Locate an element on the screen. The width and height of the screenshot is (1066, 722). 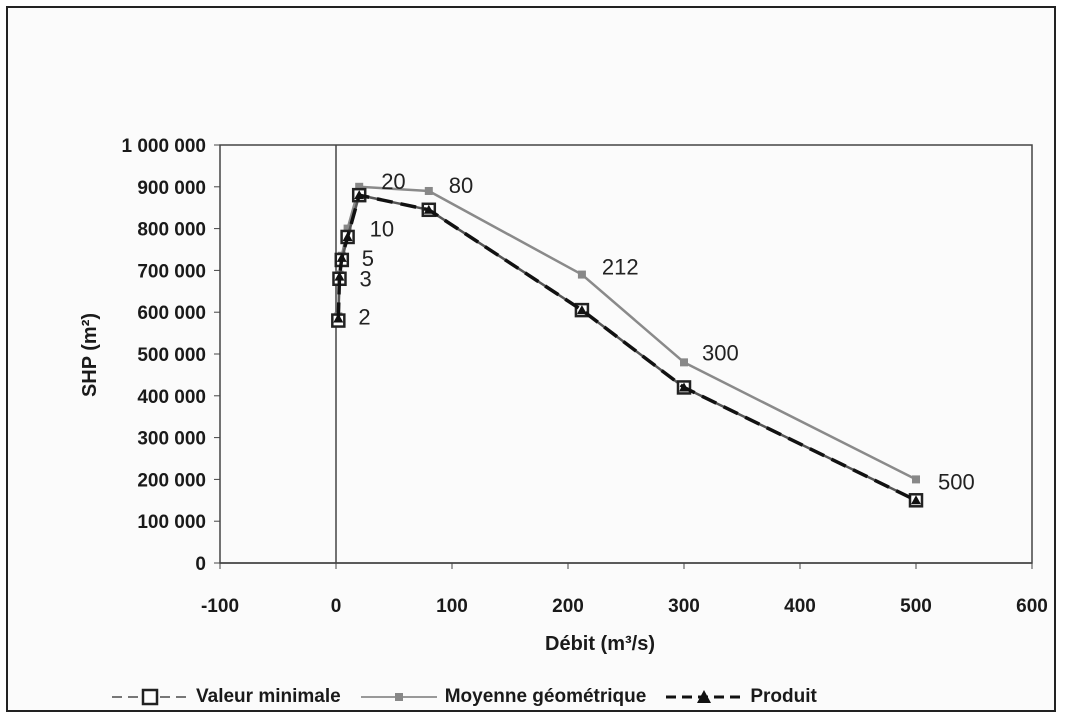
y-tick-label: 900 000 is located at coordinates (171, 188).